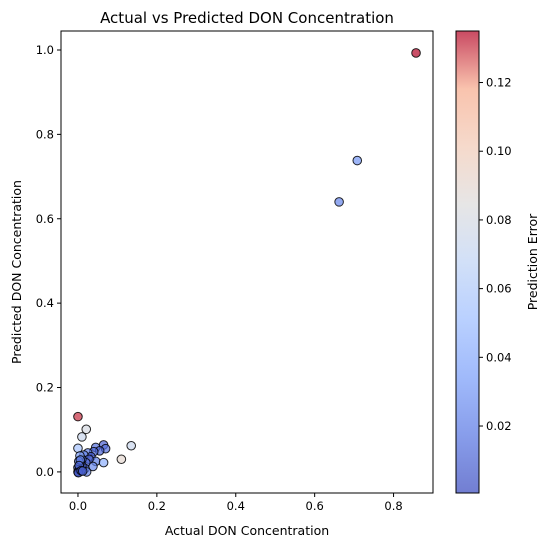 This screenshot has width=549, height=551. I want to click on y-tick-label: 0.8, so click(45, 134).